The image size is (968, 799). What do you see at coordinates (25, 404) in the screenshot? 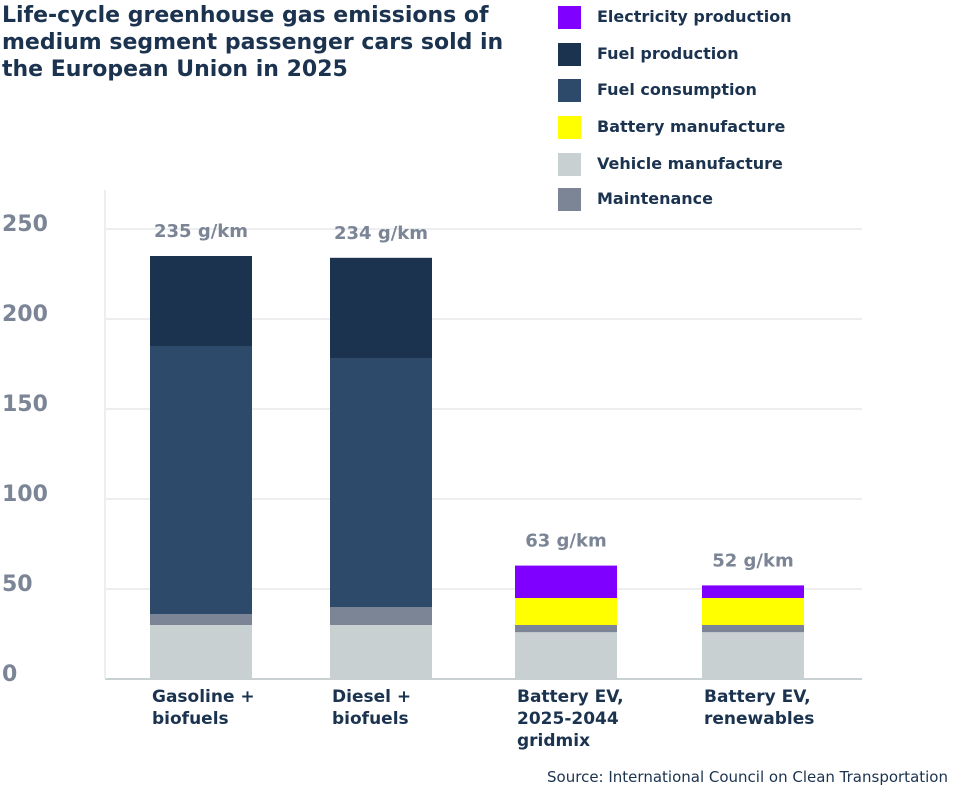
I see `y-tick-label: 150` at bounding box center [25, 404].